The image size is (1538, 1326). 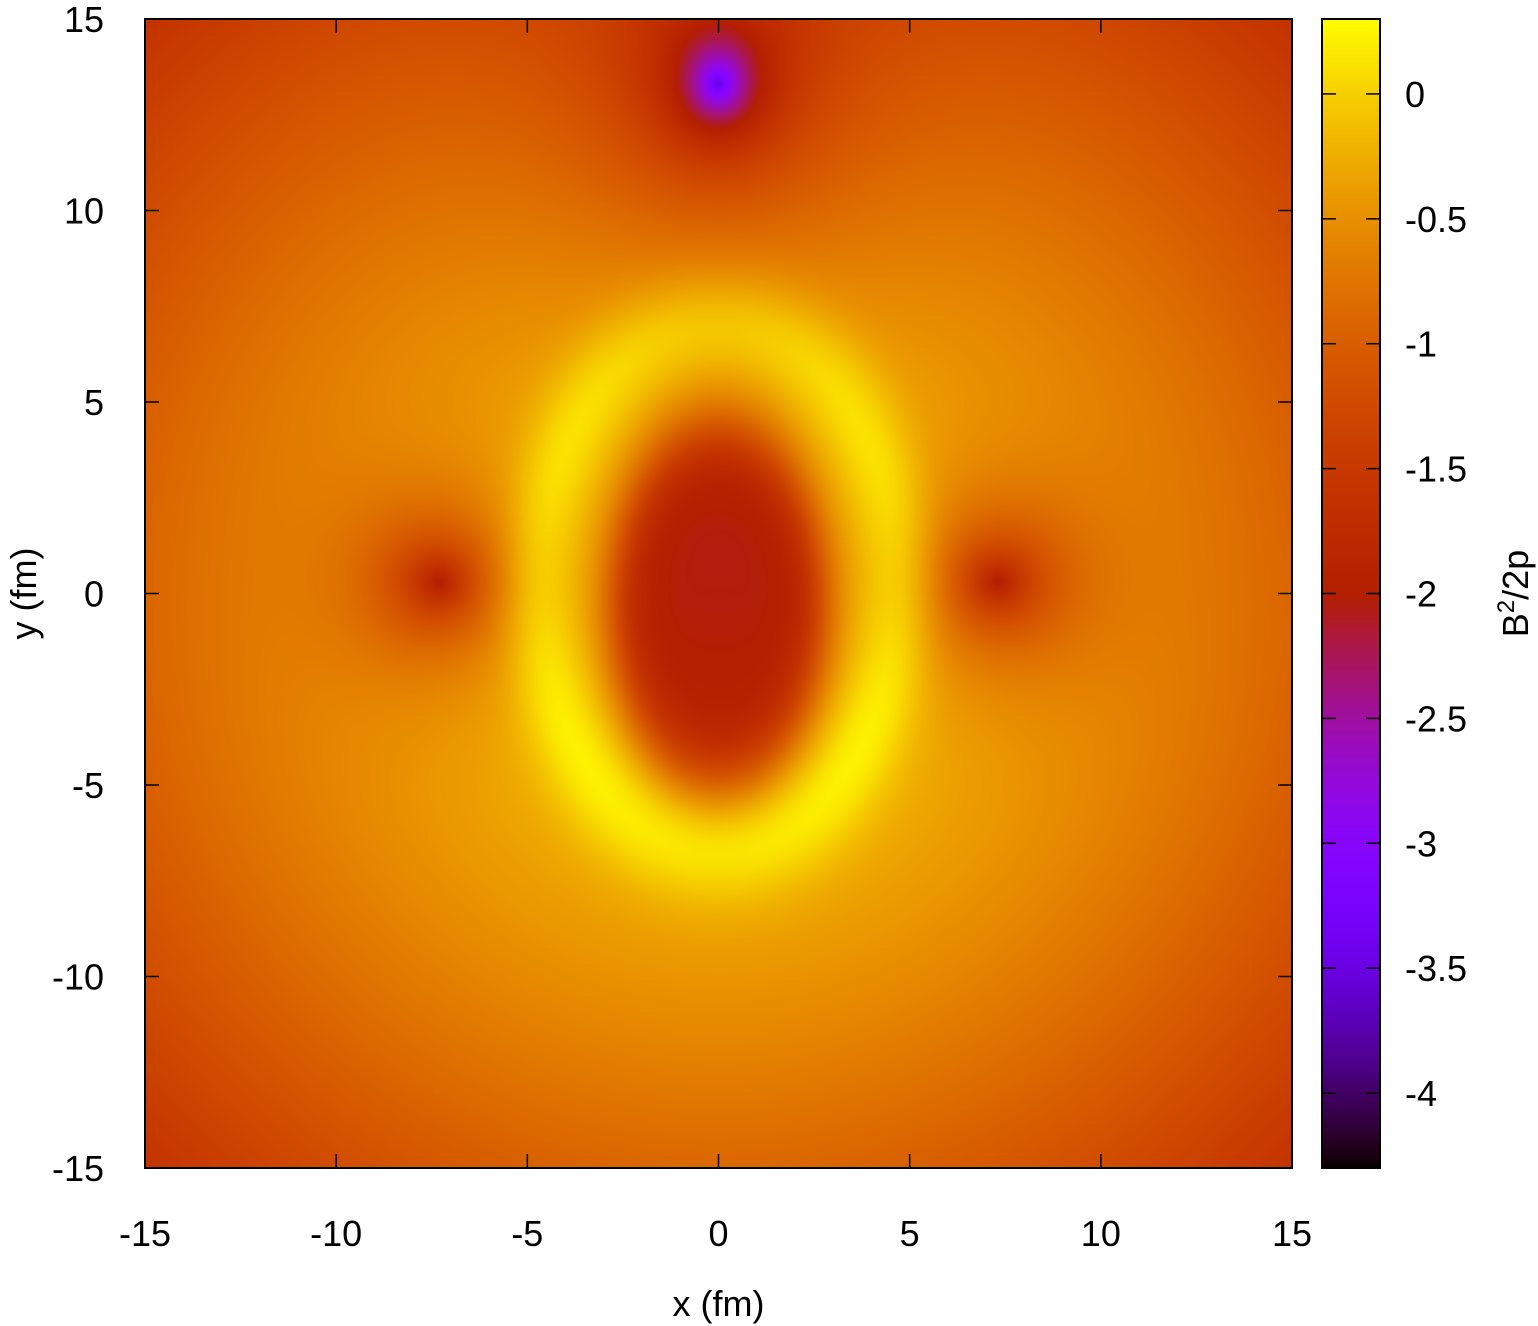 I want to click on colorbar-tick-label: -0.5, so click(x=1436, y=219).